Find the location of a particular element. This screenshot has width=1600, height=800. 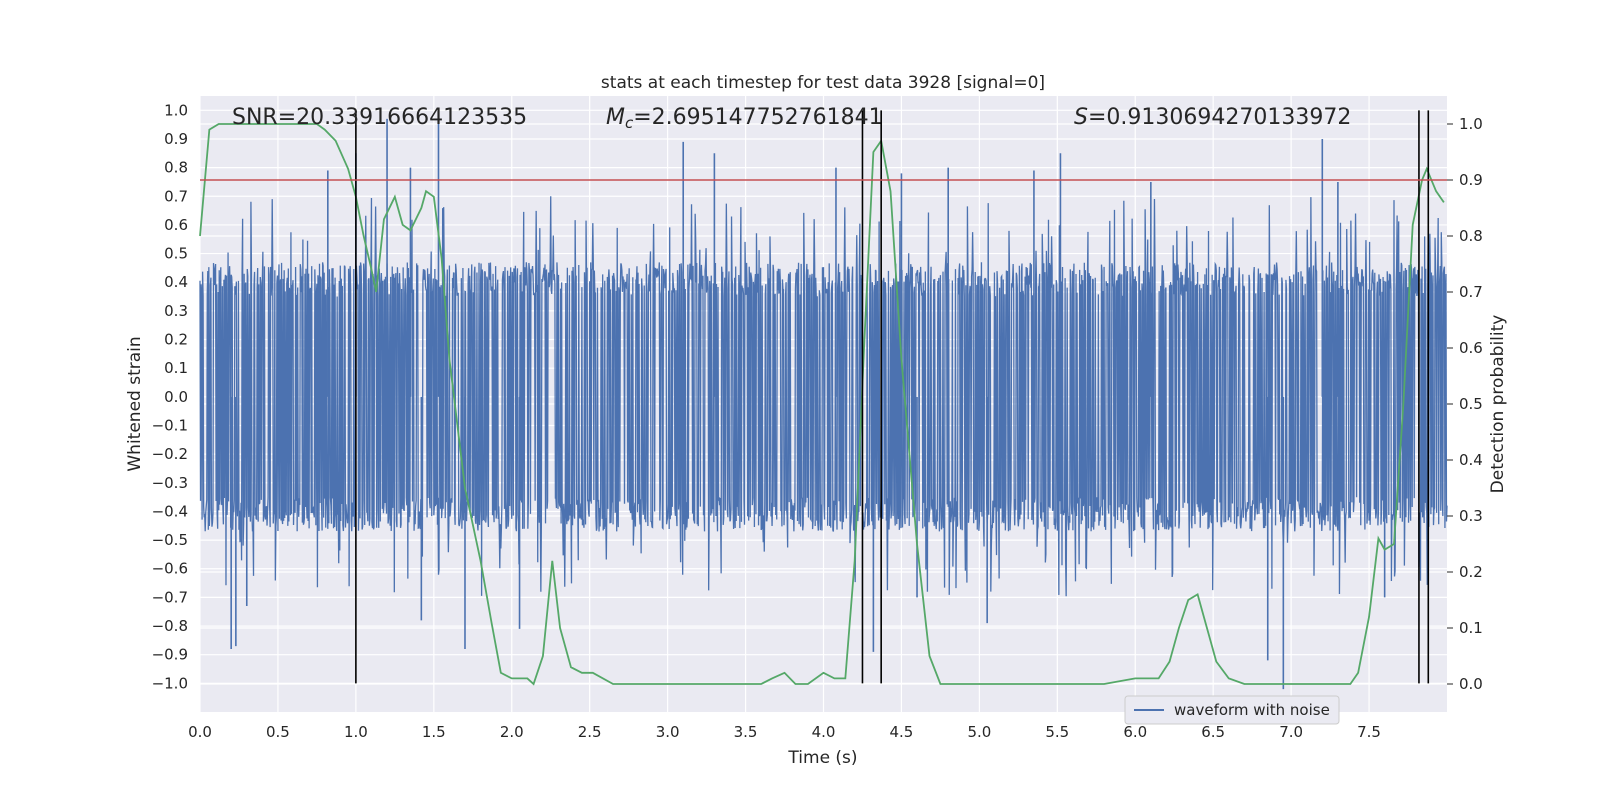

x-tick-label: 5.0 is located at coordinates (979, 732).